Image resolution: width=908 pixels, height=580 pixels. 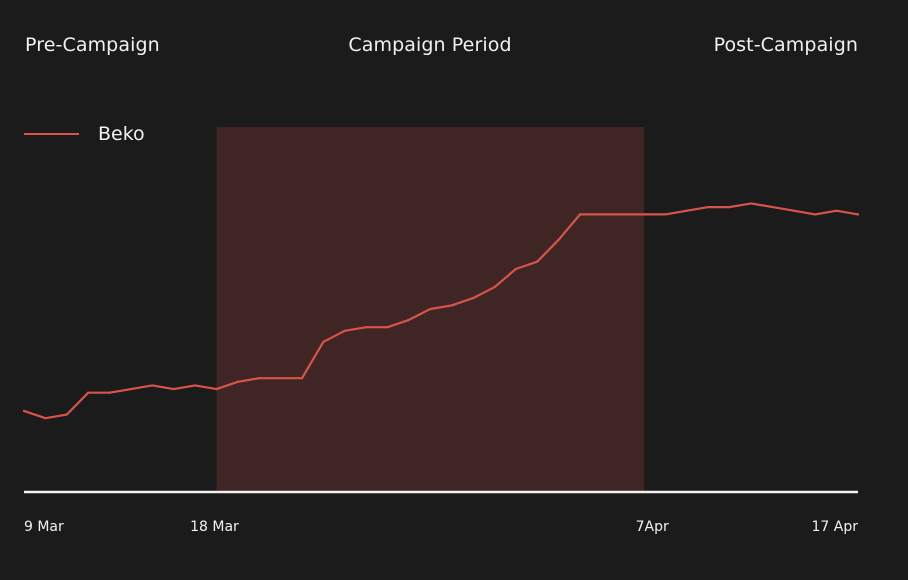 I want to click on legend-label-beko: Beko, so click(x=121, y=134).